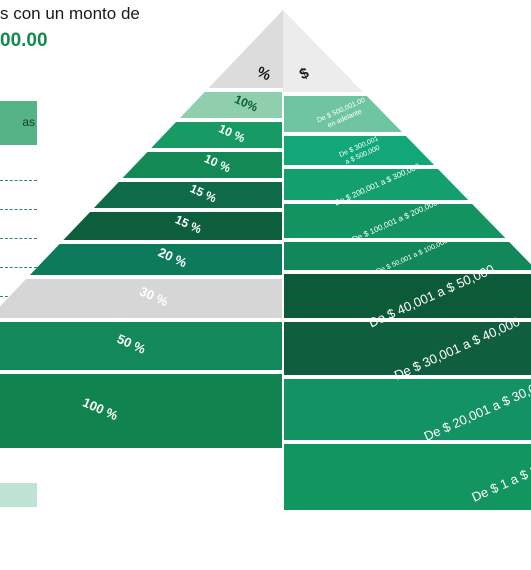 The height and width of the screenshot is (570, 531). What do you see at coordinates (18, 123) in the screenshot?
I see `table-header: as` at bounding box center [18, 123].